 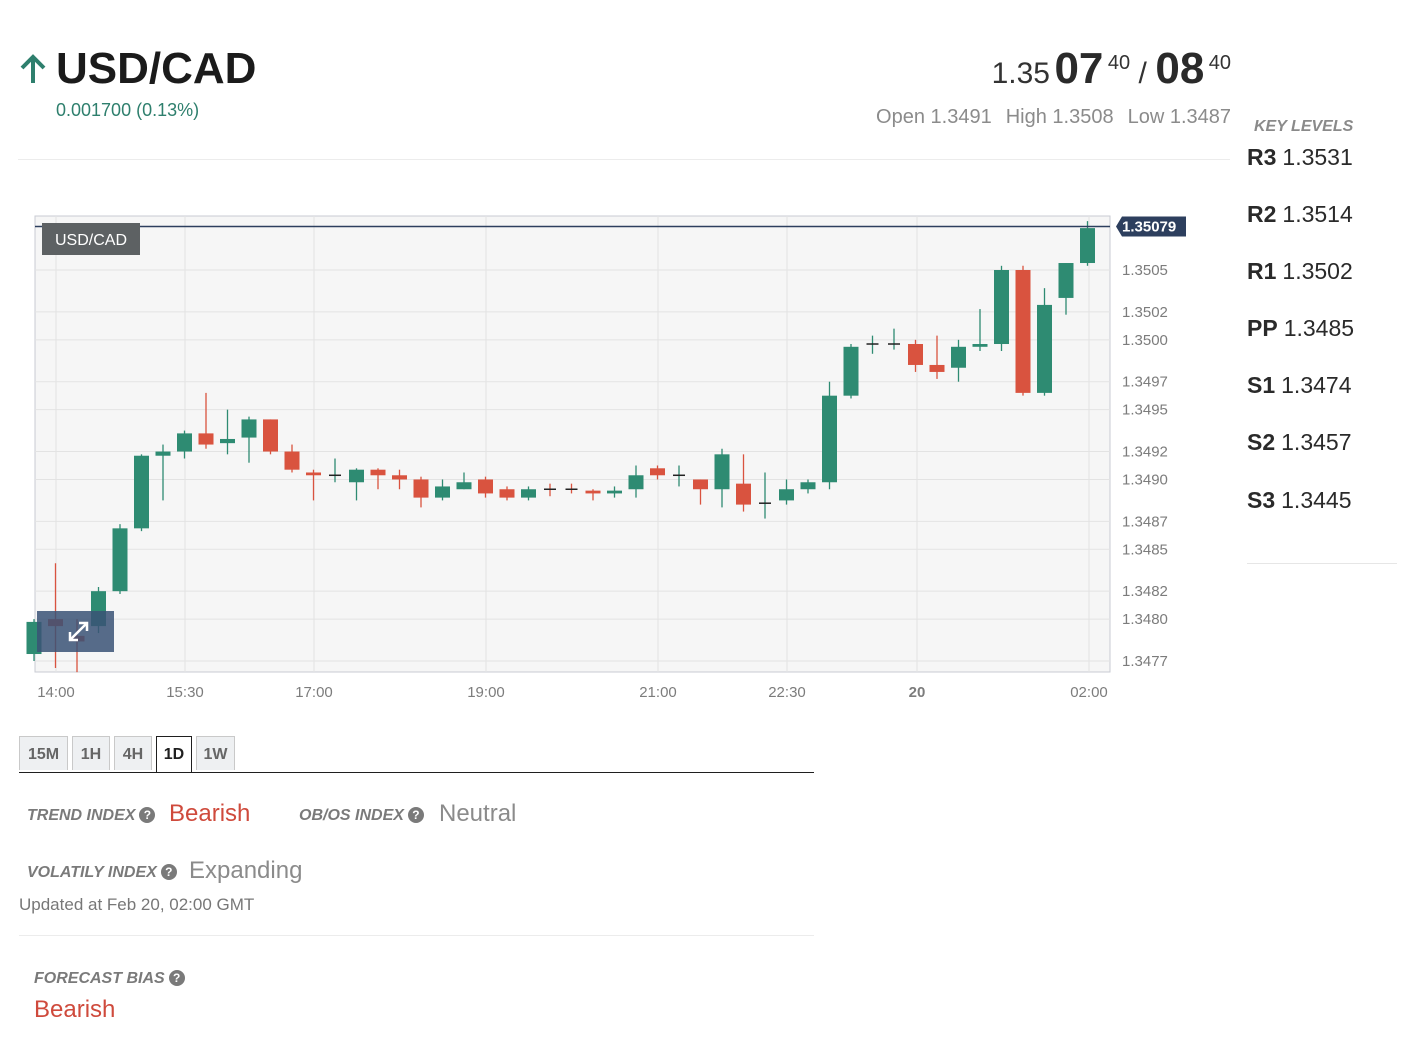 What do you see at coordinates (1261, 442) in the screenshot?
I see `key-level-name: S2` at bounding box center [1261, 442].